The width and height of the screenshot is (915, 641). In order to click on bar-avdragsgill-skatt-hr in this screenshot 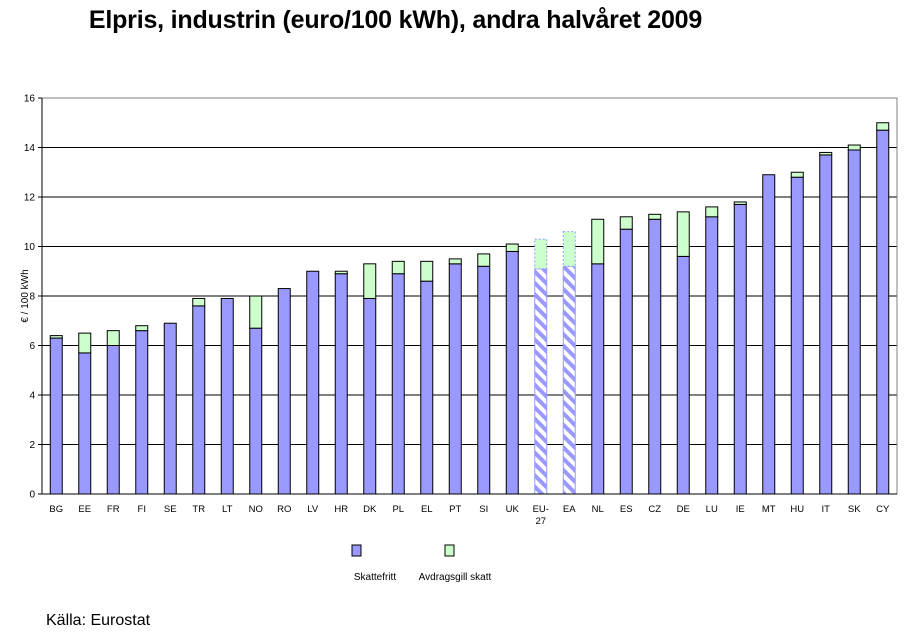, I will do `click(341, 272)`.